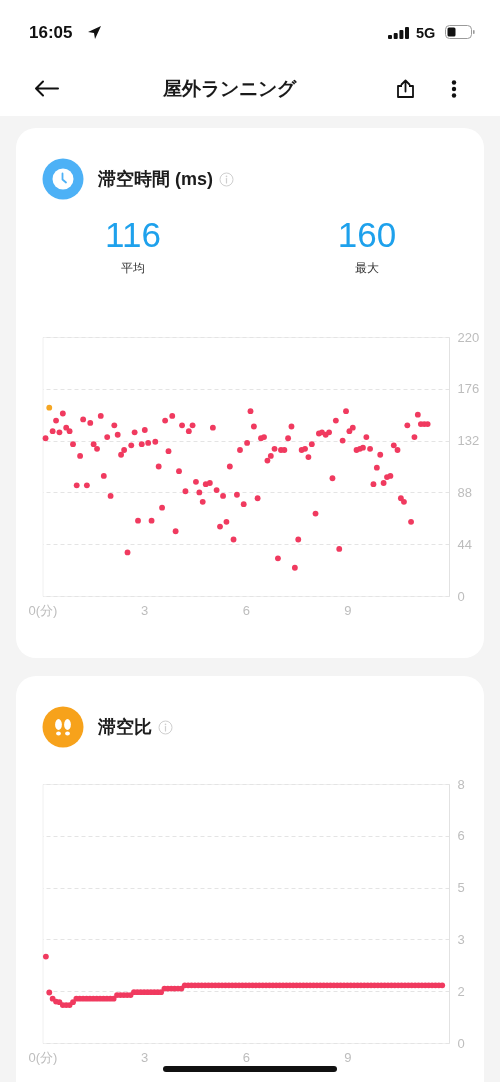 The height and width of the screenshot is (1082, 500). Describe the element at coordinates (461, 836) in the screenshot. I see `y-tick-label: 6` at that location.